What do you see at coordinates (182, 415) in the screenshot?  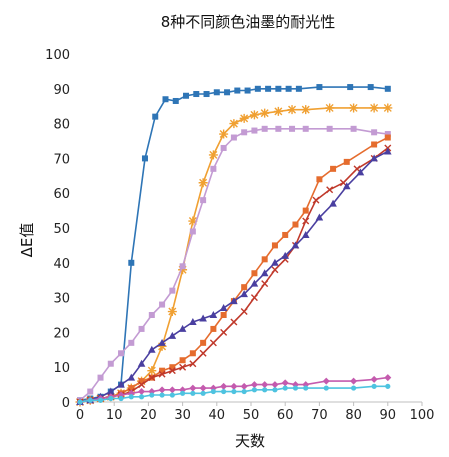 I see `x-tick-label: 30` at bounding box center [182, 415].